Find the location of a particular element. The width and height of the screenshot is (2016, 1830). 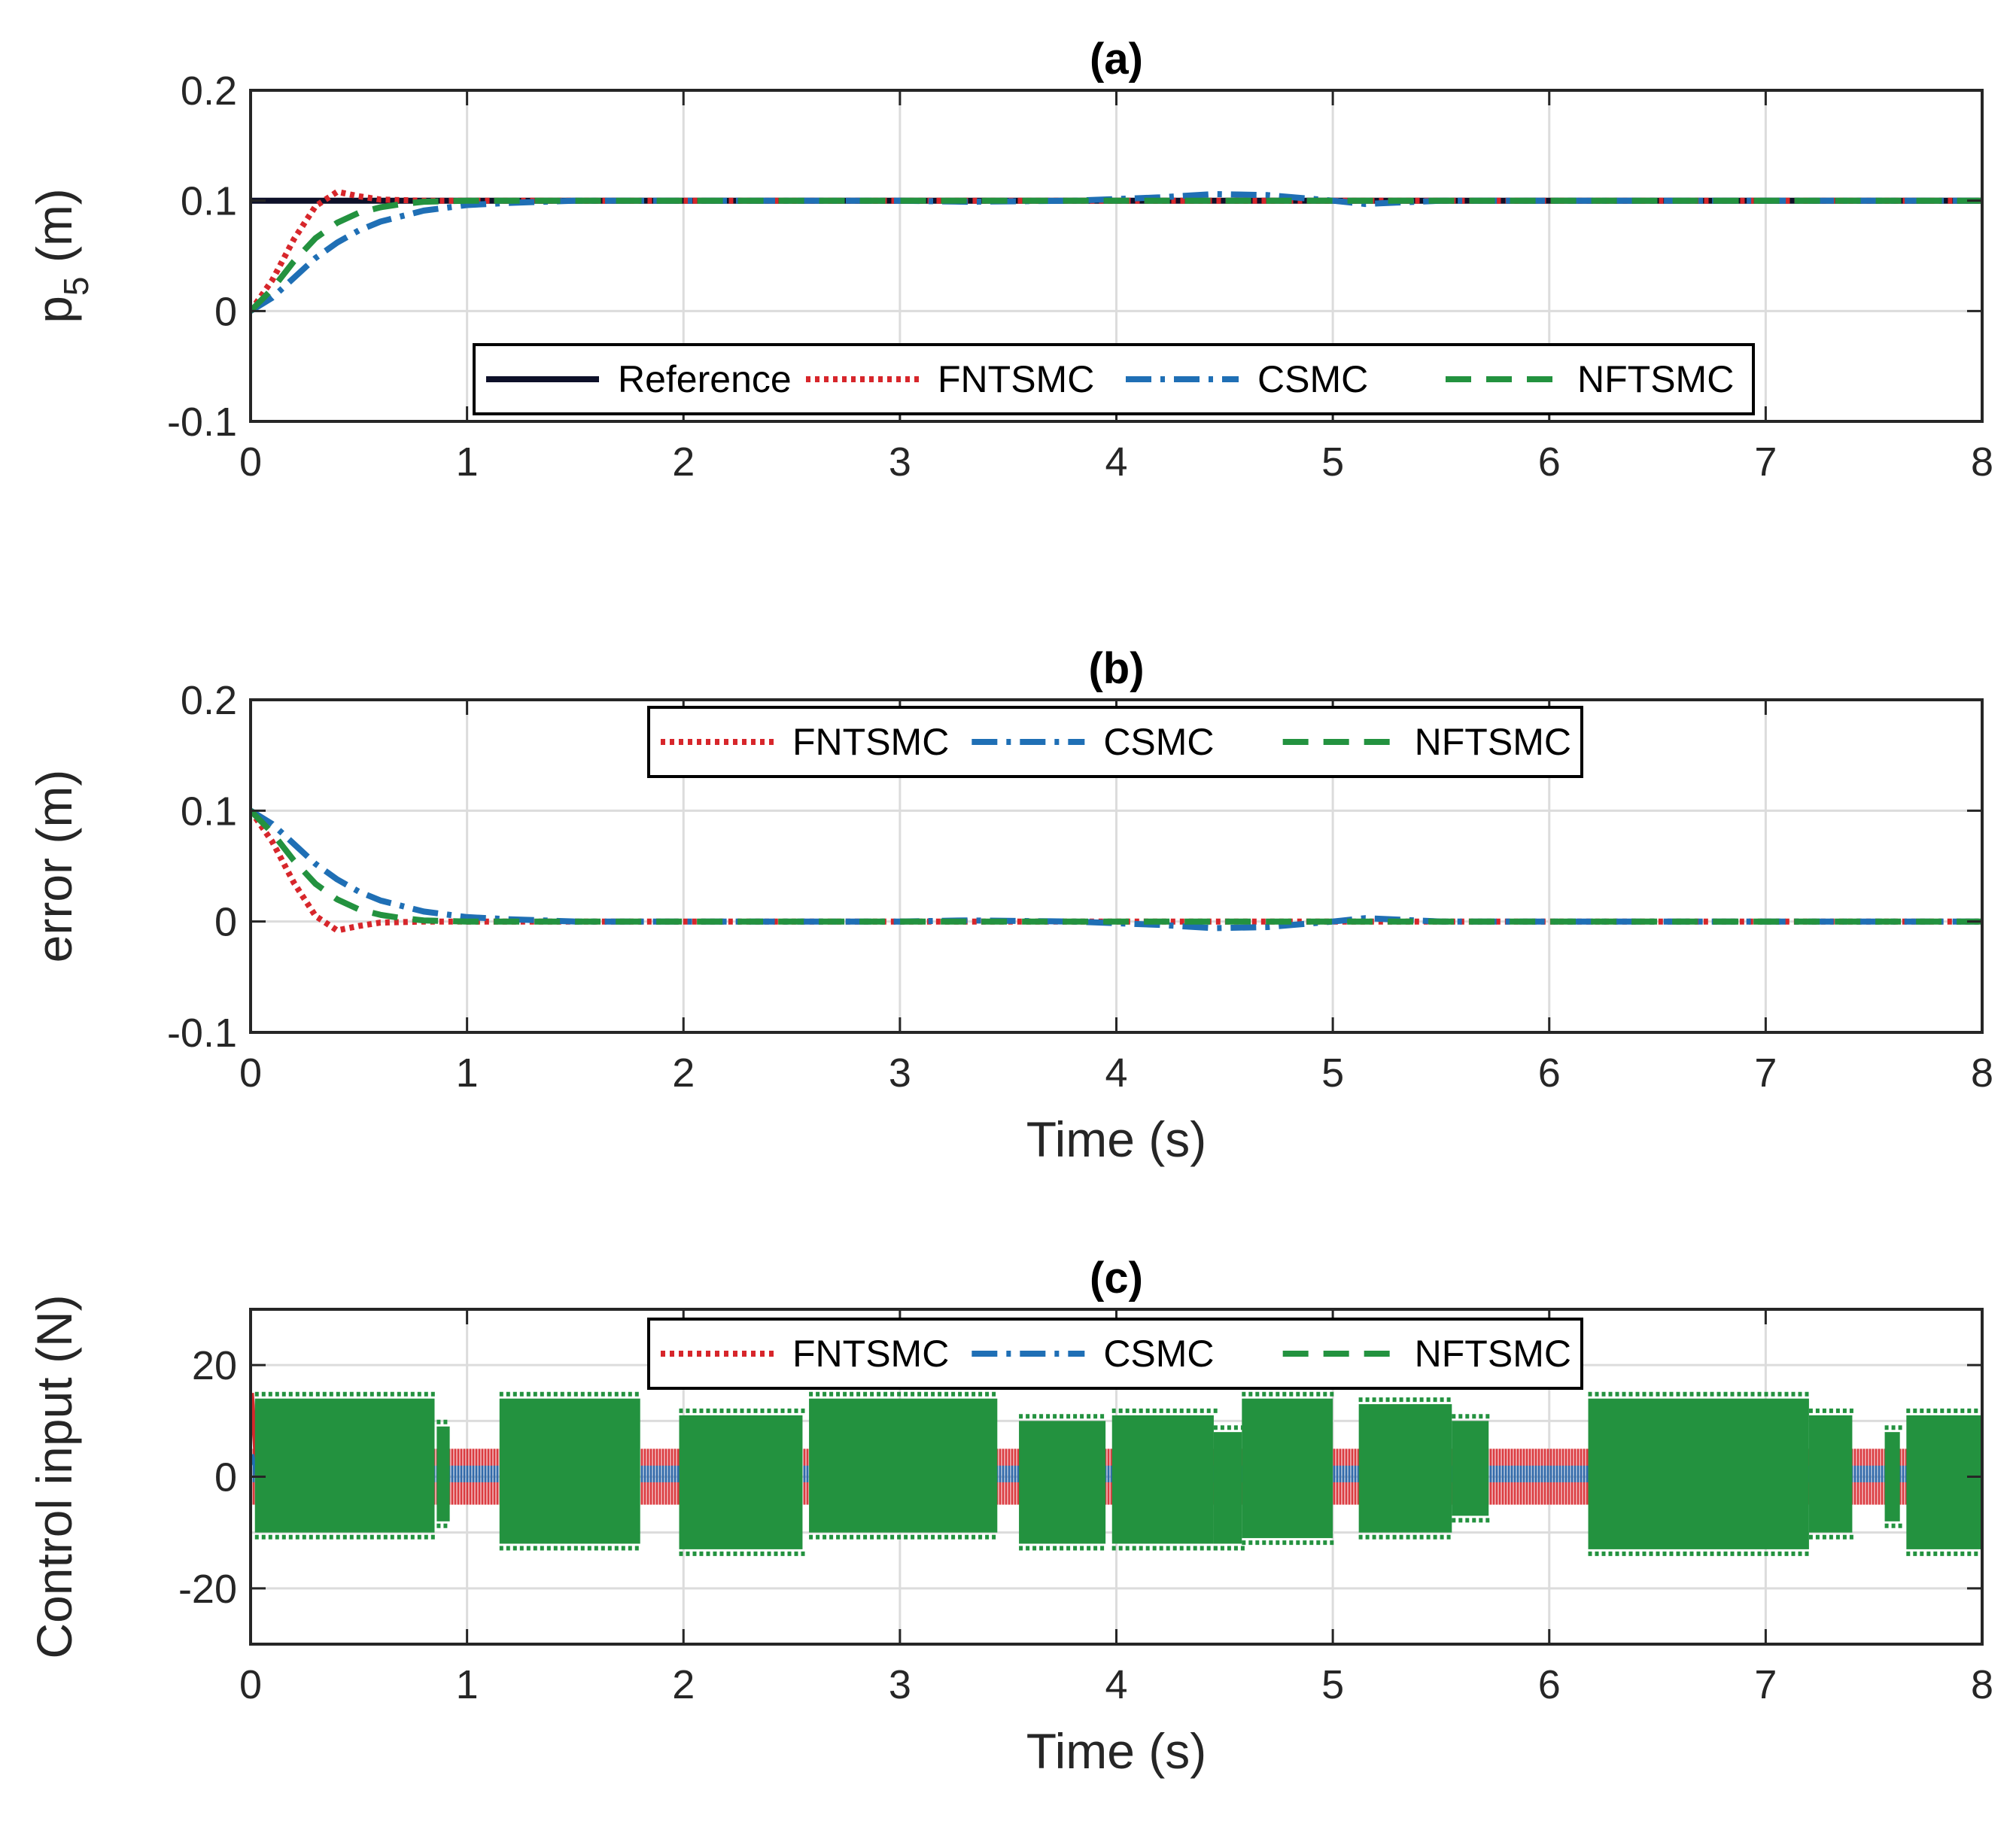

chart-title: (c) is located at coordinates (1116, 1278).